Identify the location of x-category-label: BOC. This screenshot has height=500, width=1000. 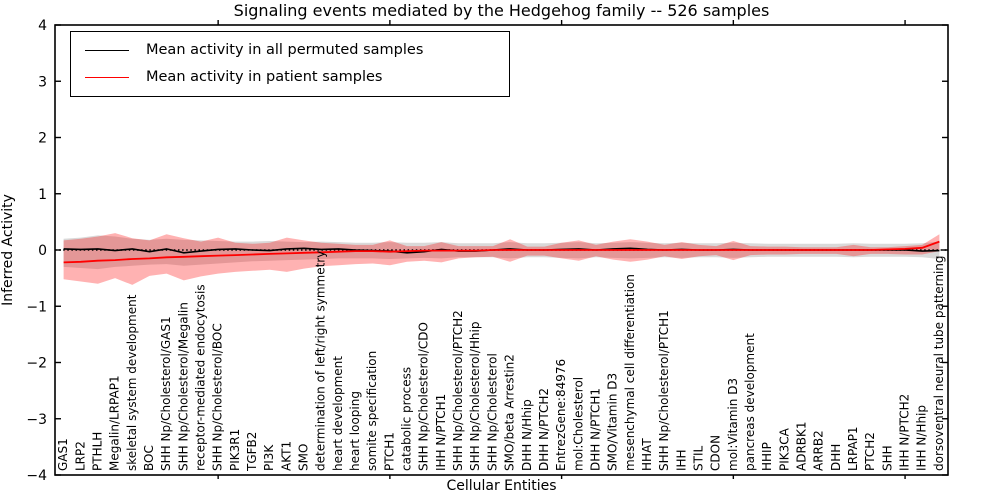
(149, 458).